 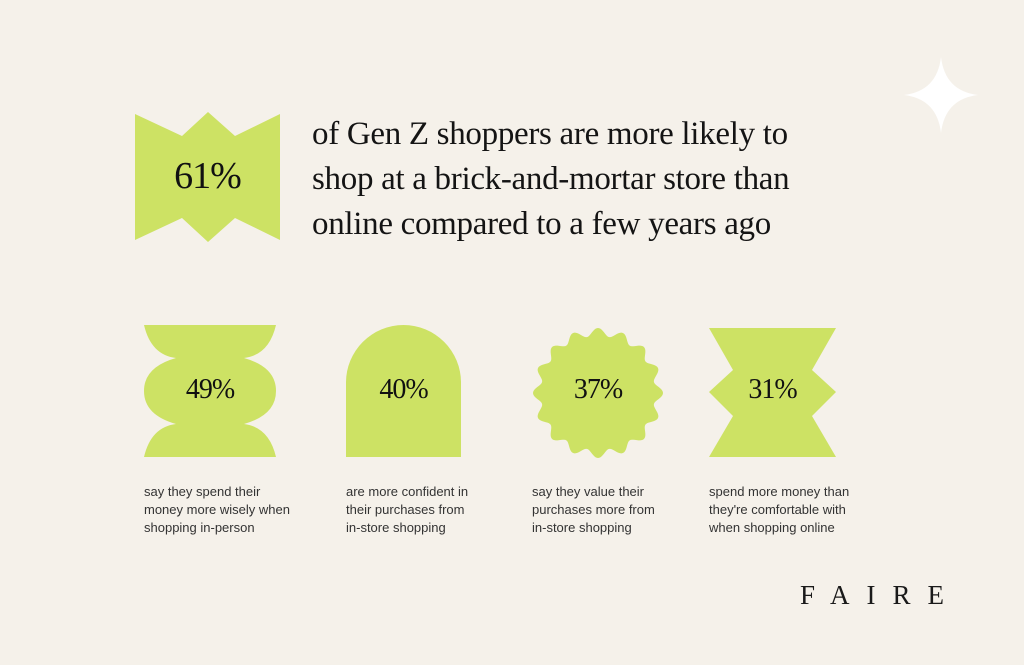 What do you see at coordinates (881, 595) in the screenshot?
I see `faire-logo: FAIRE` at bounding box center [881, 595].